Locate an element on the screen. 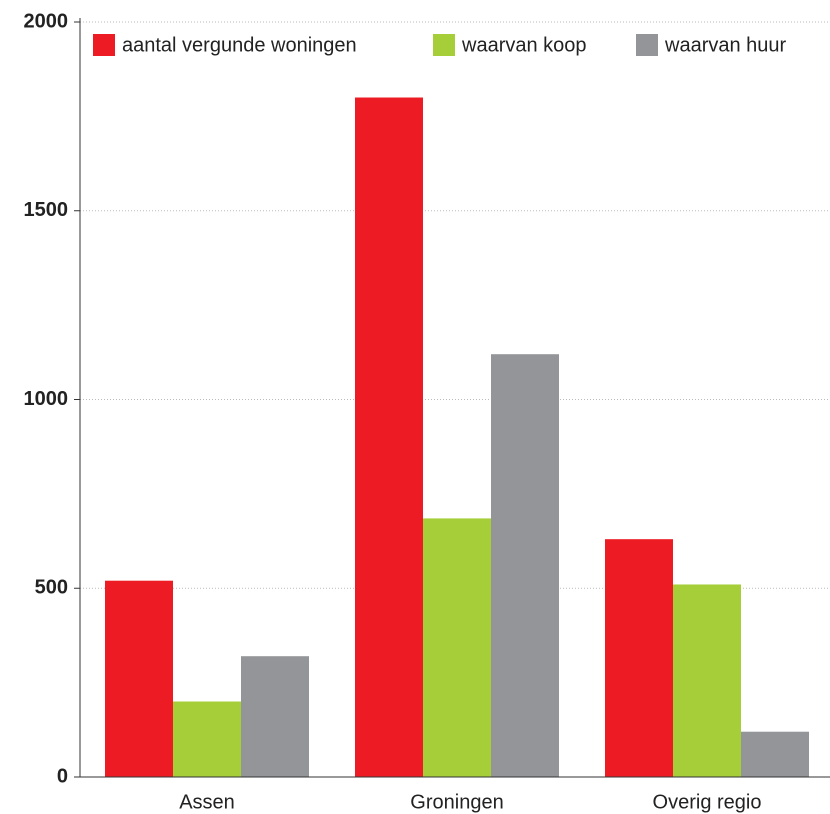  x-tick-label: Groningen is located at coordinates (456, 802).